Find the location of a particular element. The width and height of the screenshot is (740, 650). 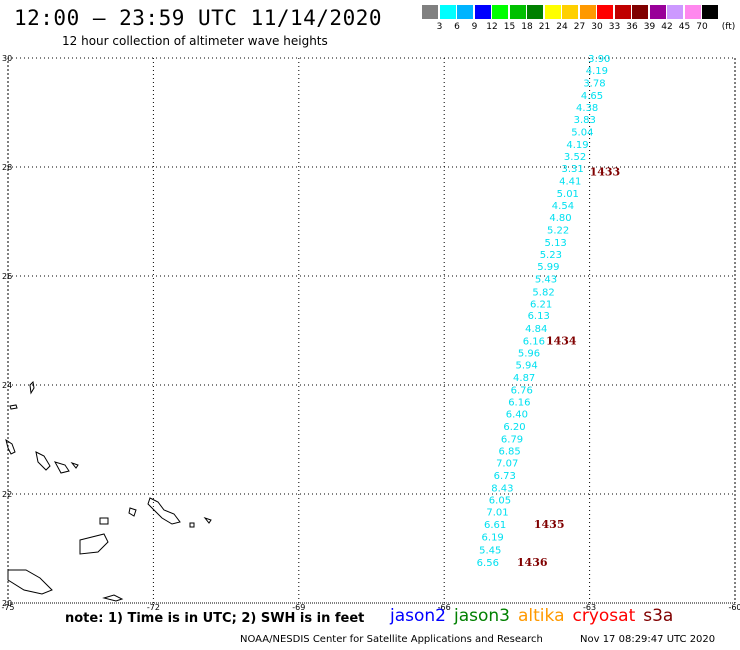

legend-label: 21 is located at coordinates (544, 27).